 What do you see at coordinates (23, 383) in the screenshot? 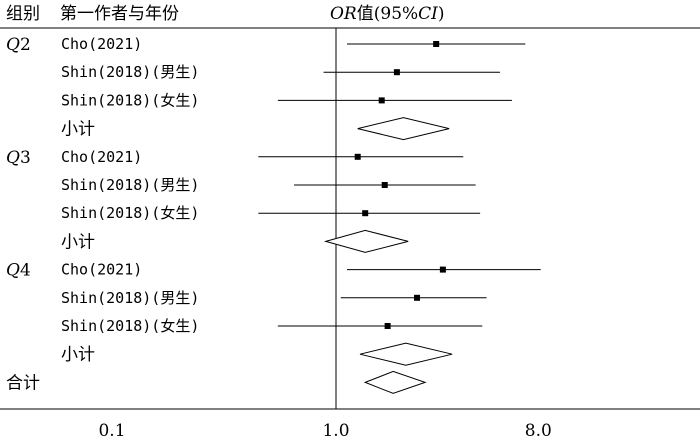
I see `overall-label: 合计` at bounding box center [23, 383].